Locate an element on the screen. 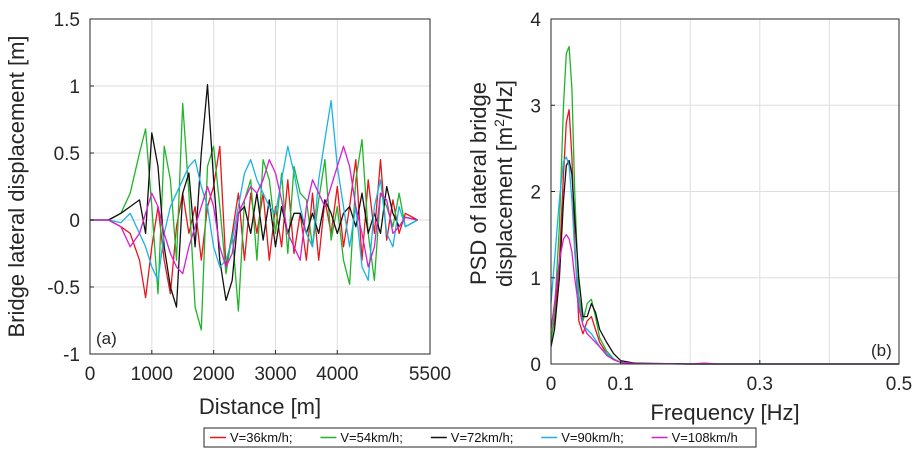 The height and width of the screenshot is (453, 921). x-tick-label: 0.5 is located at coordinates (899, 384).